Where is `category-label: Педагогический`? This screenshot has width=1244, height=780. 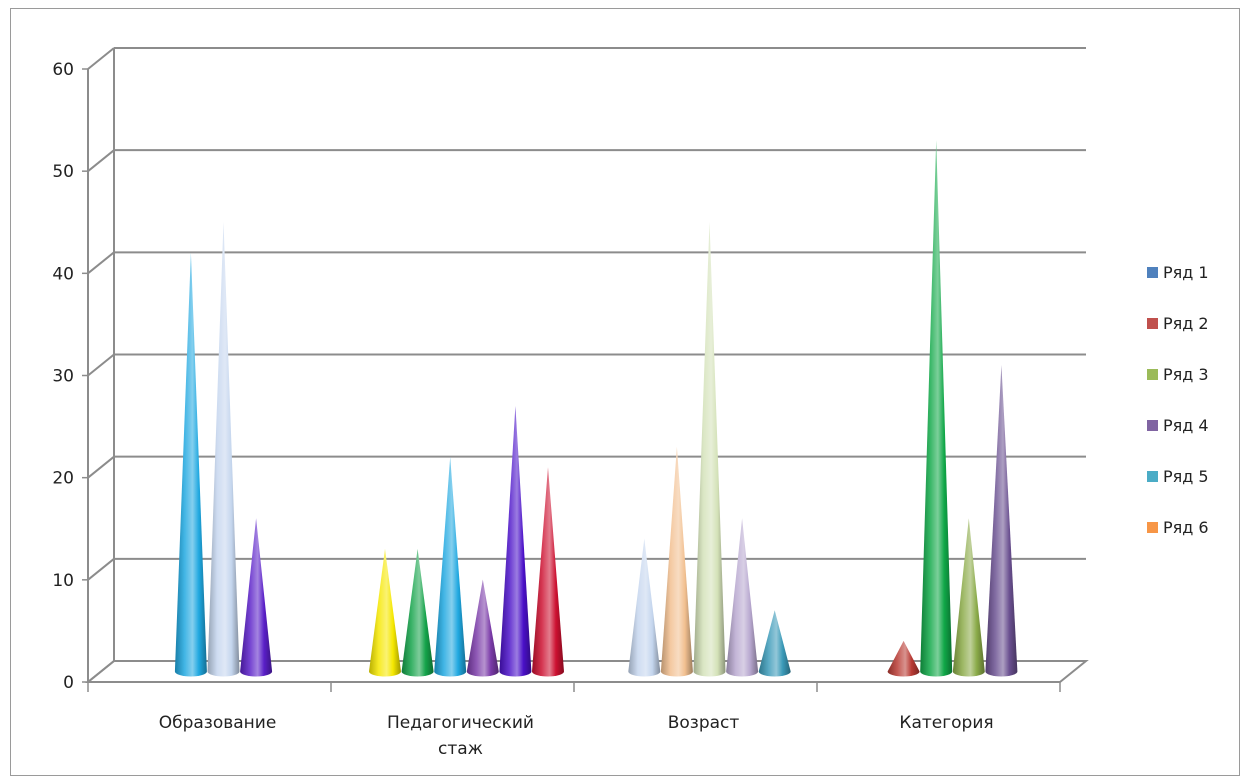
category-label: Педагогический is located at coordinates (460, 723).